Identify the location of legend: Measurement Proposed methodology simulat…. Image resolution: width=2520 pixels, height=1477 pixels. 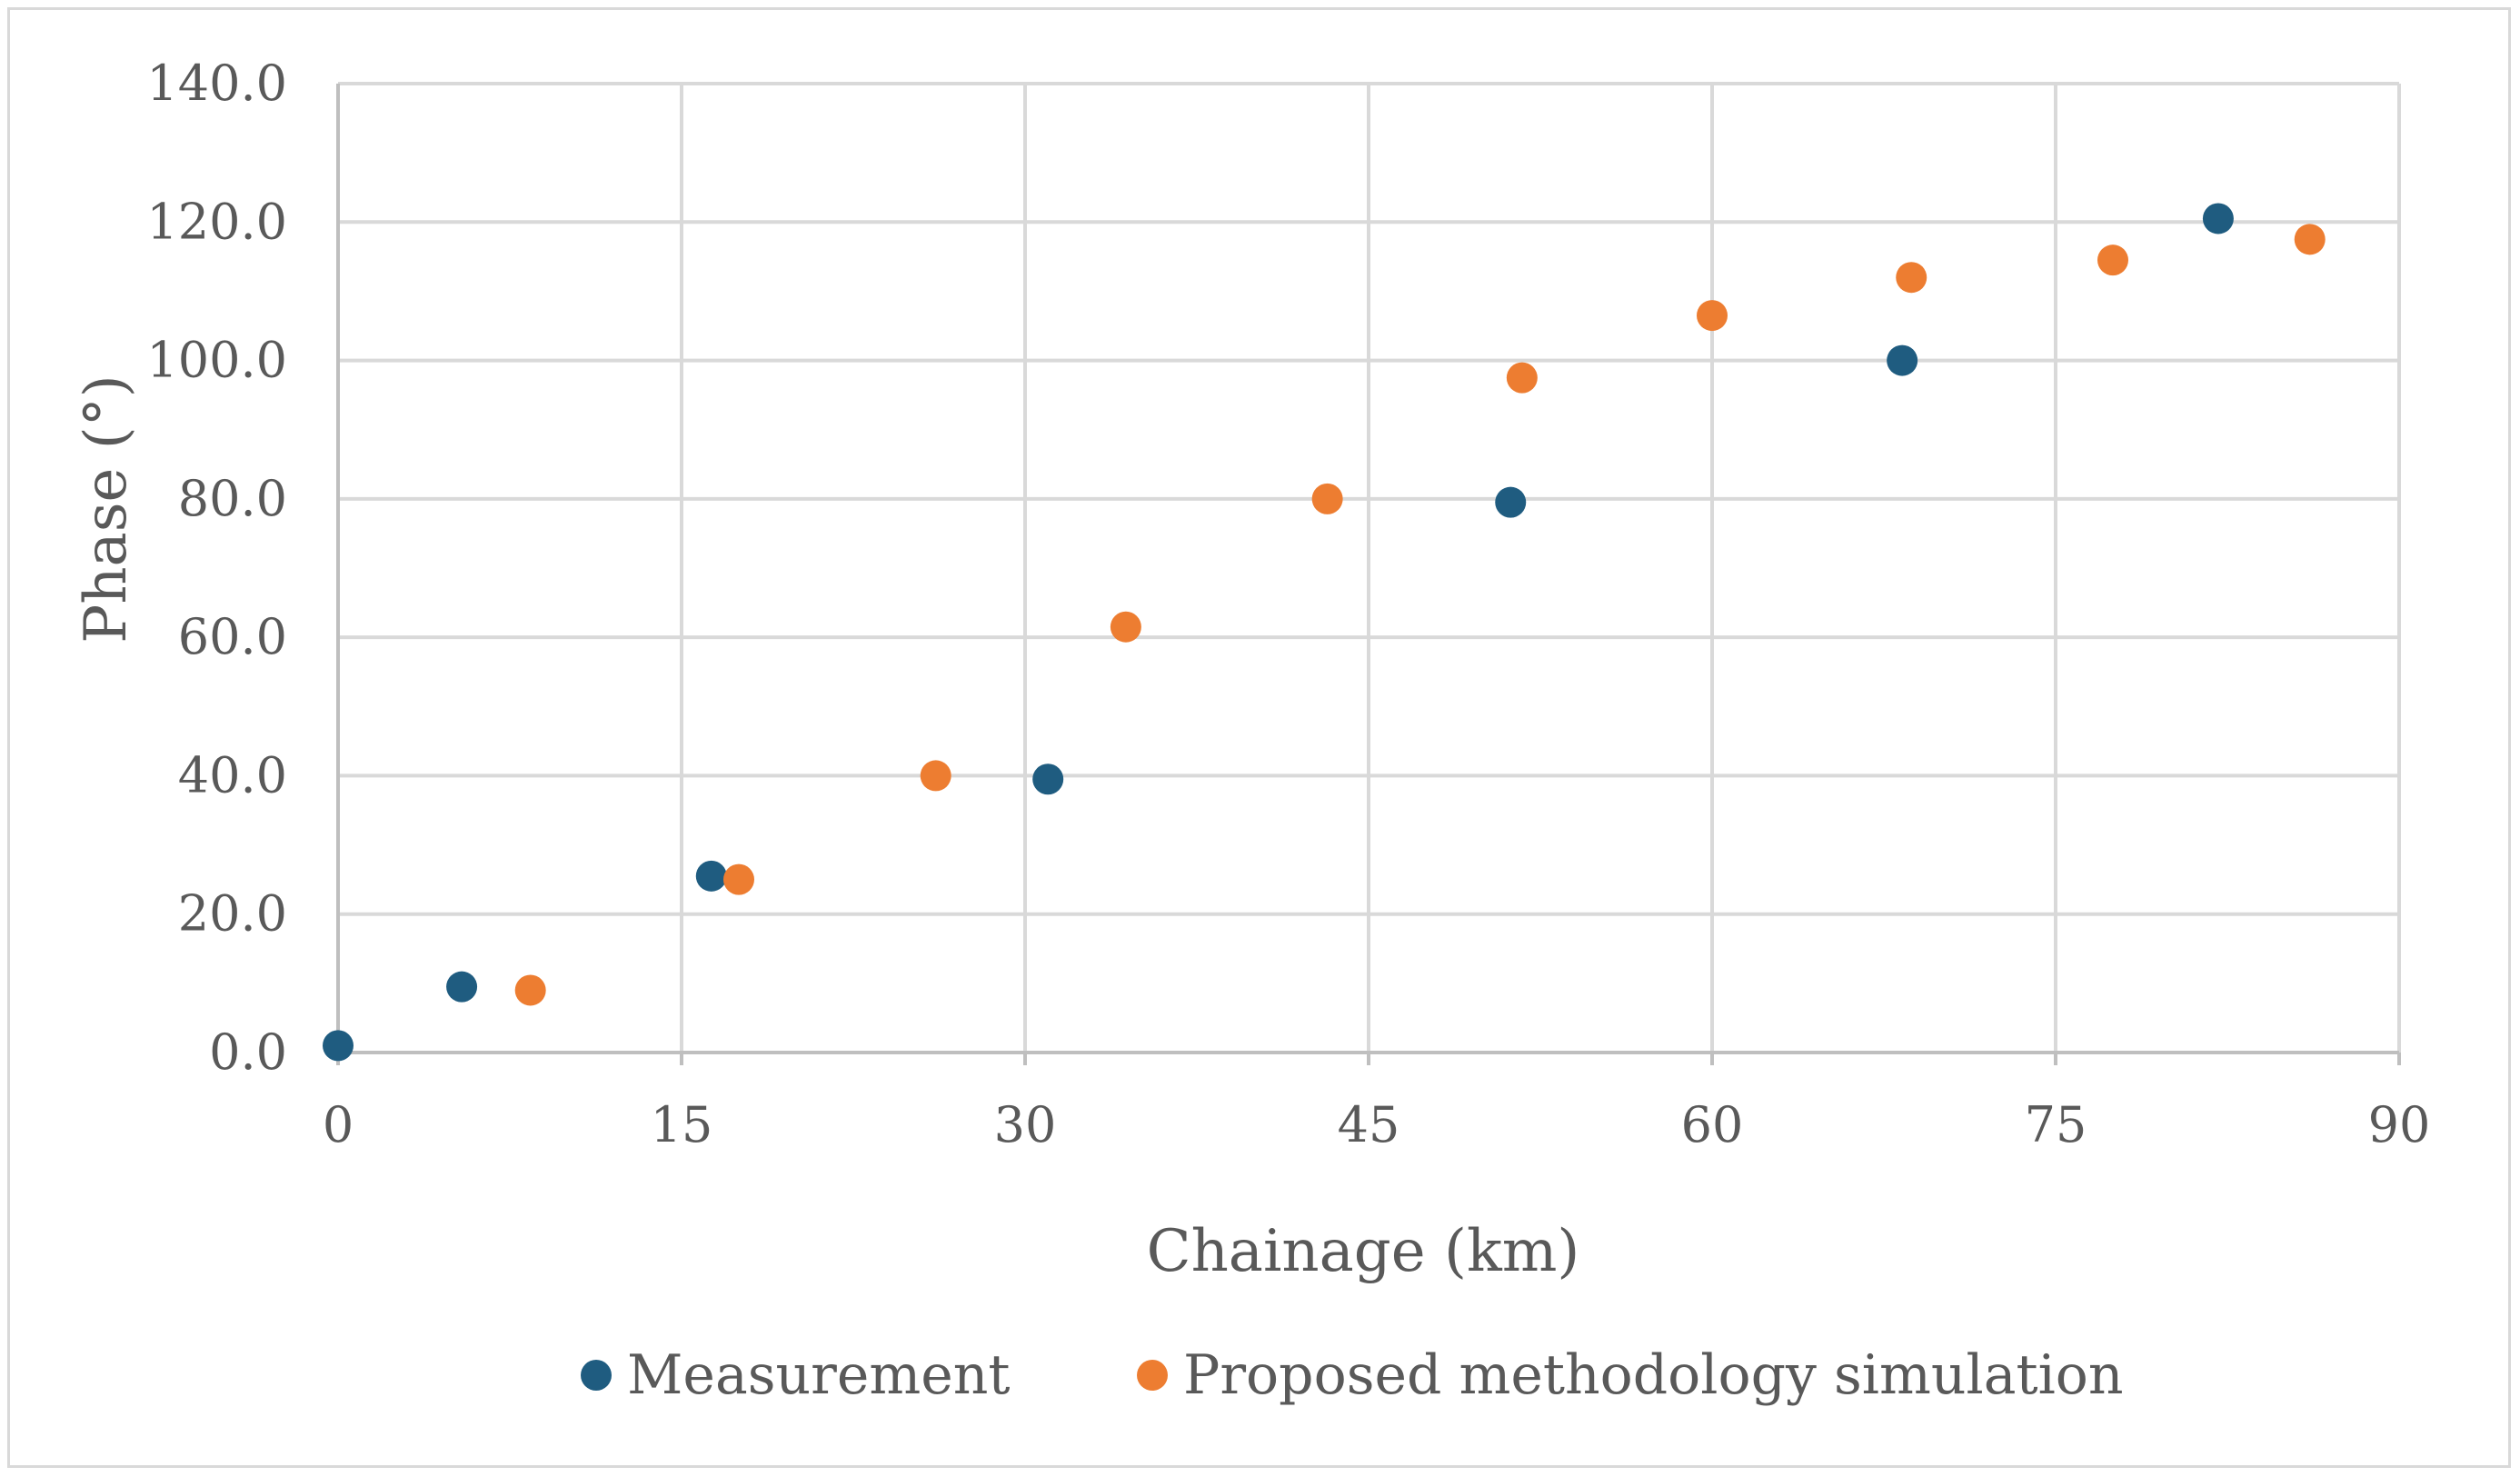
(1352, 1375).